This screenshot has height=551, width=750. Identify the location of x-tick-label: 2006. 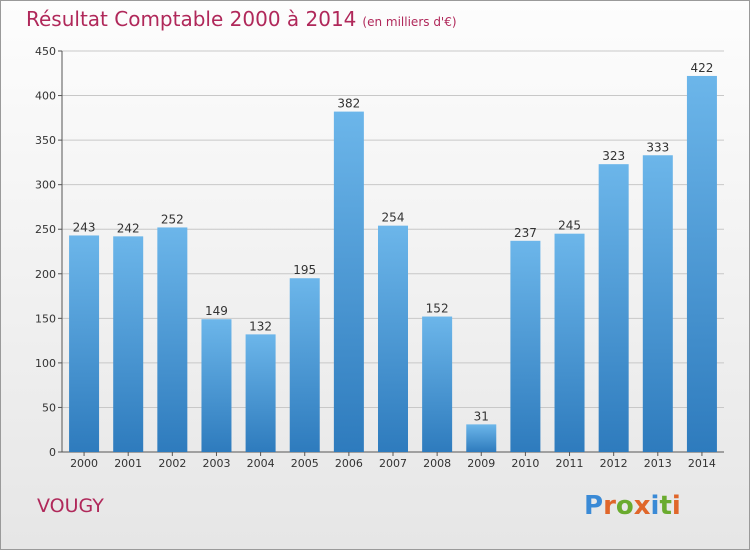
(349, 463).